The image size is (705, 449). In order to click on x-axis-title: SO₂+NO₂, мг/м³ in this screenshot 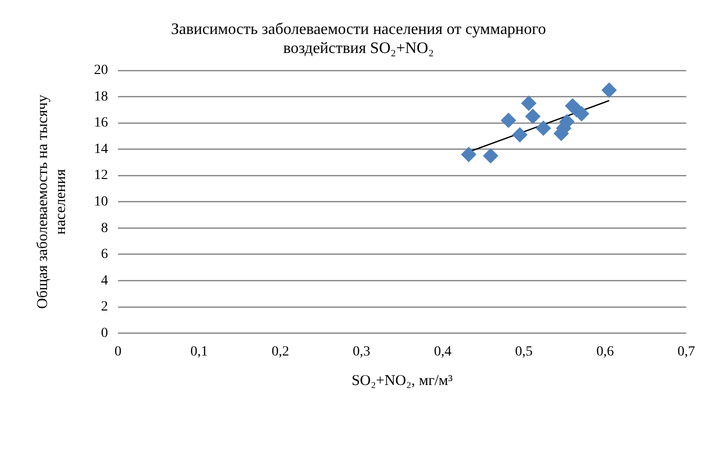, I will do `click(403, 380)`.